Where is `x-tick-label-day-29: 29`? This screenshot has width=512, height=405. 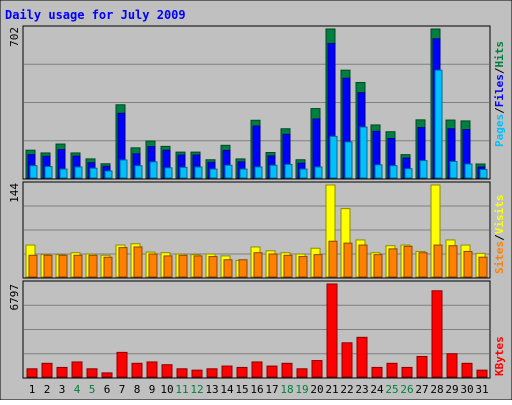 x-tick-label-day-29: 29 is located at coordinates (451, 389).